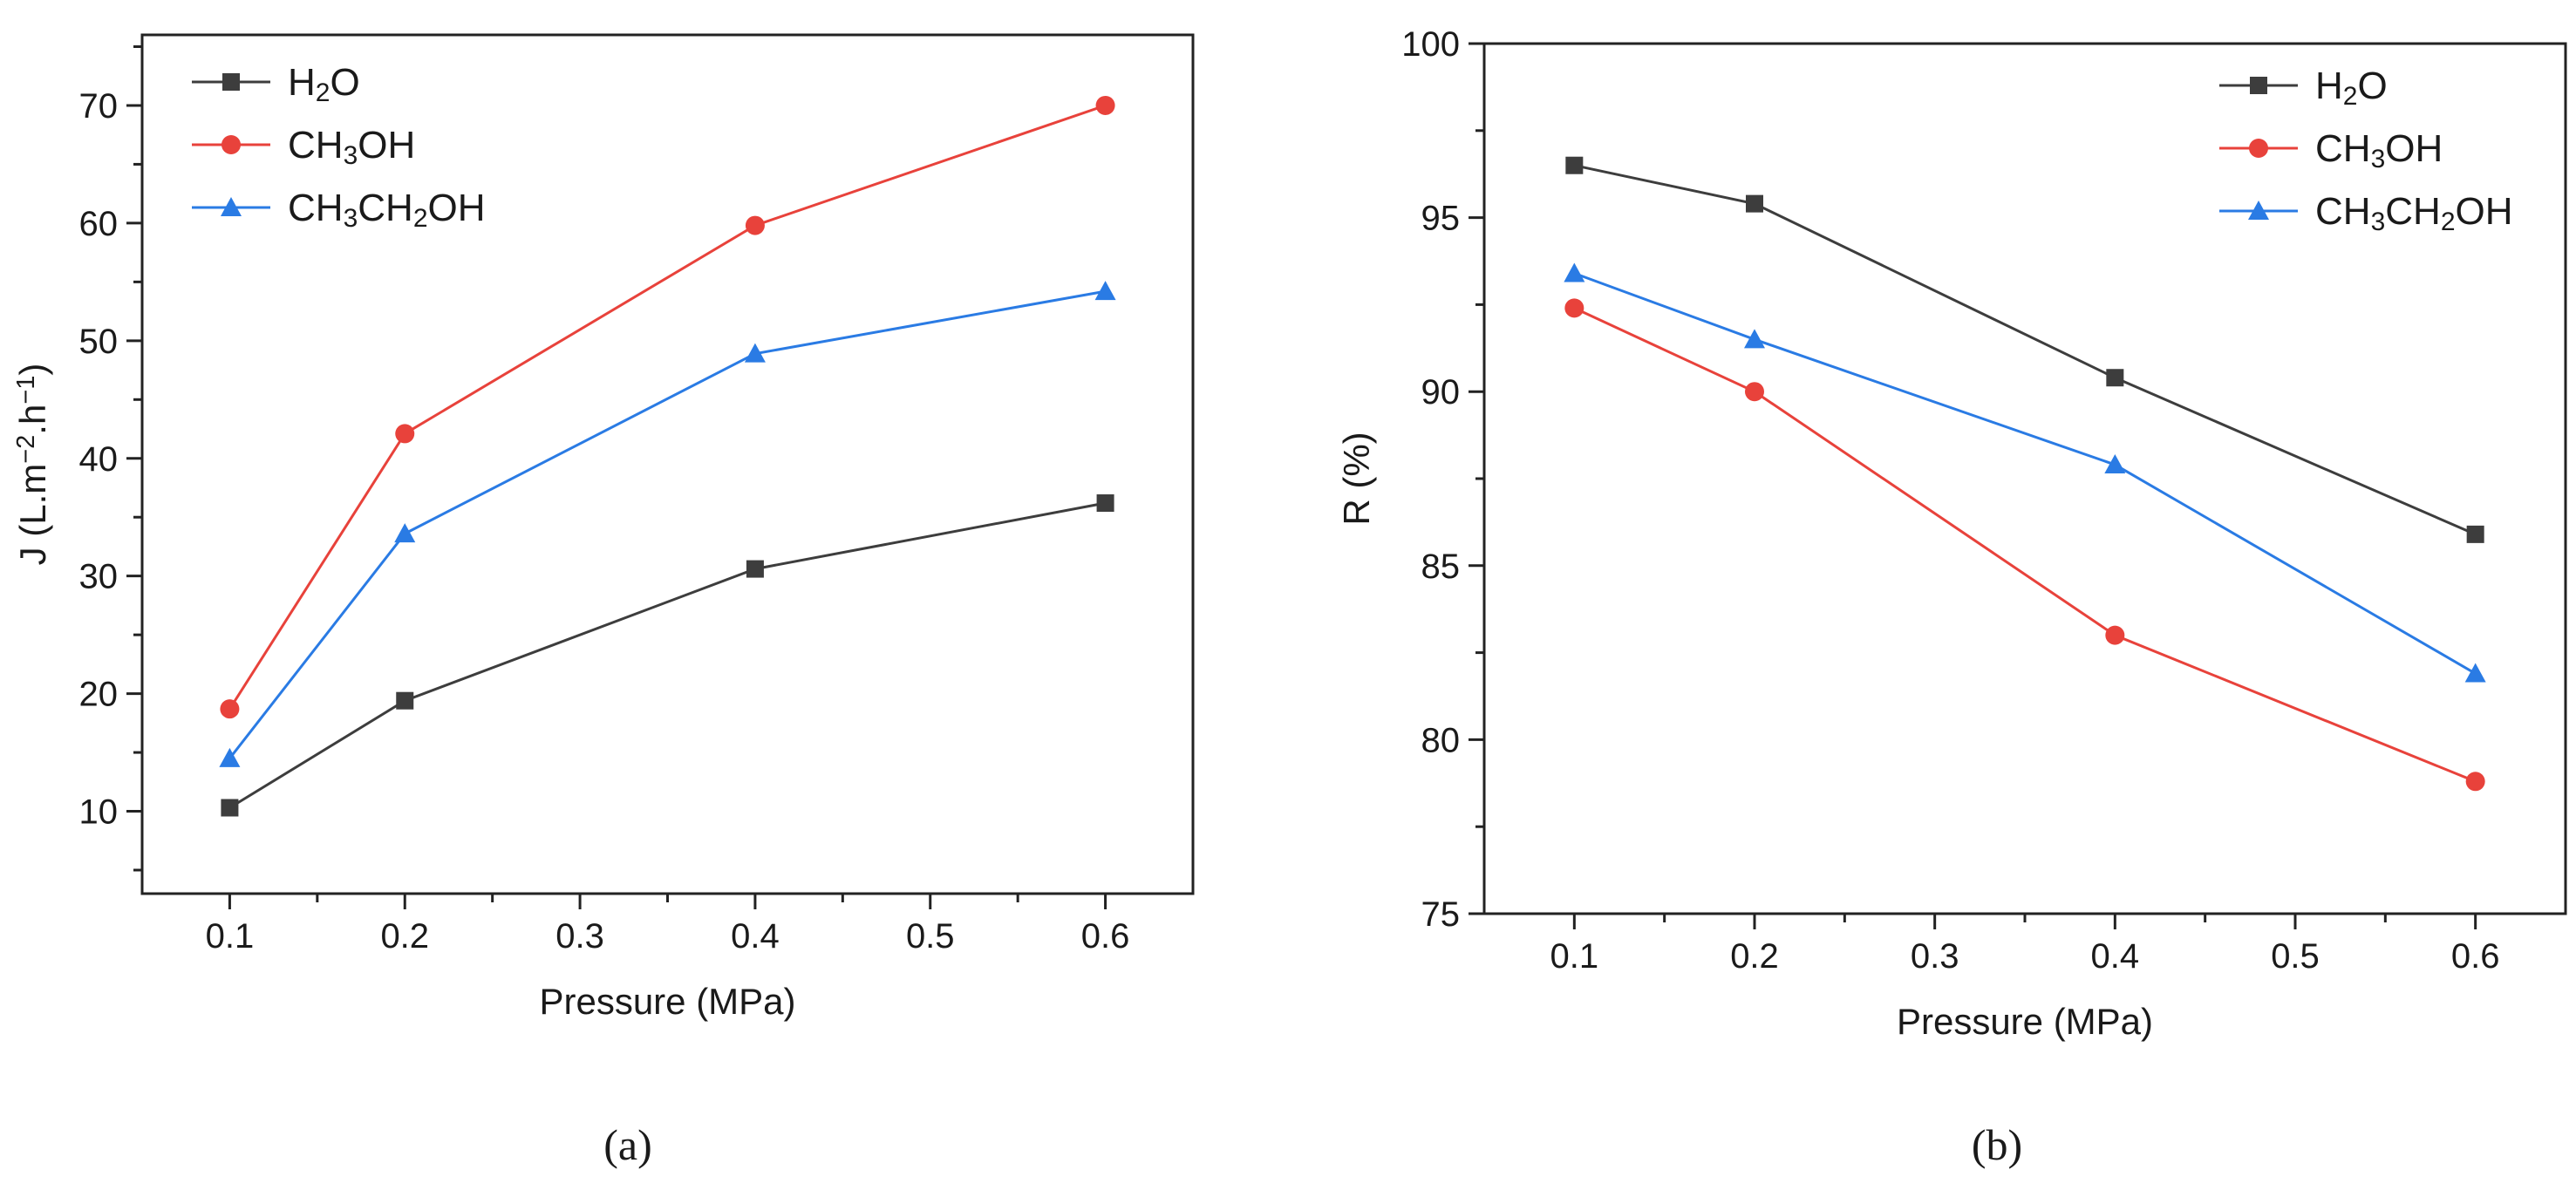 The height and width of the screenshot is (1204, 2576). Describe the element at coordinates (1441, 915) in the screenshot. I see `y-tick-label: 75` at that location.